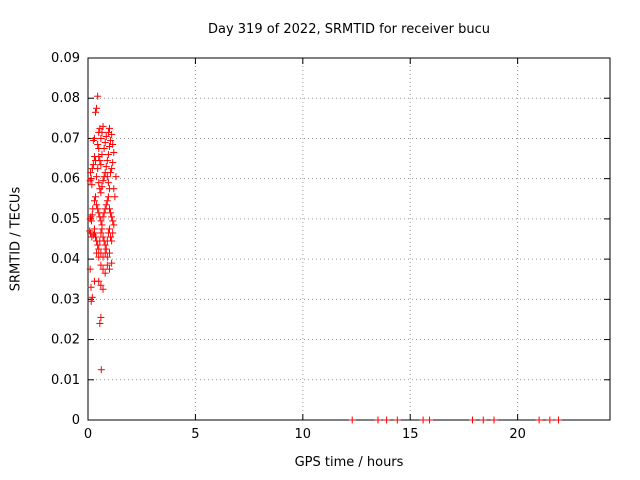  What do you see at coordinates (65, 98) in the screenshot?
I see `y-tick-label: 0.08` at bounding box center [65, 98].